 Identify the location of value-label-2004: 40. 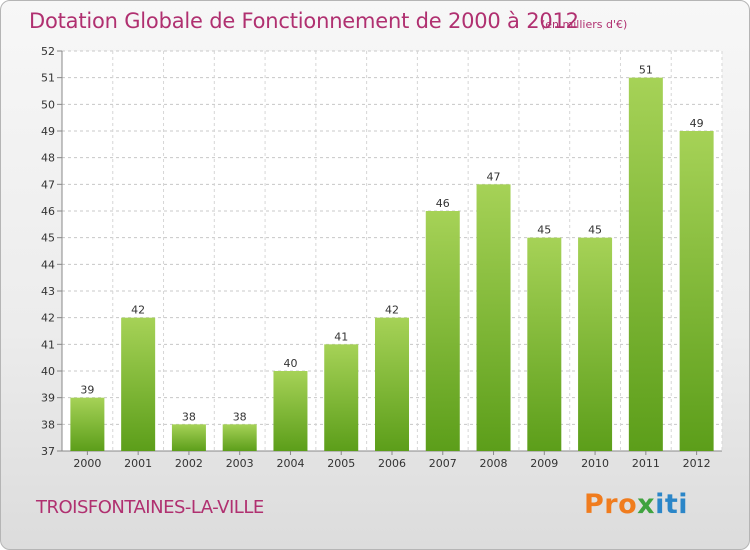
(290, 363).